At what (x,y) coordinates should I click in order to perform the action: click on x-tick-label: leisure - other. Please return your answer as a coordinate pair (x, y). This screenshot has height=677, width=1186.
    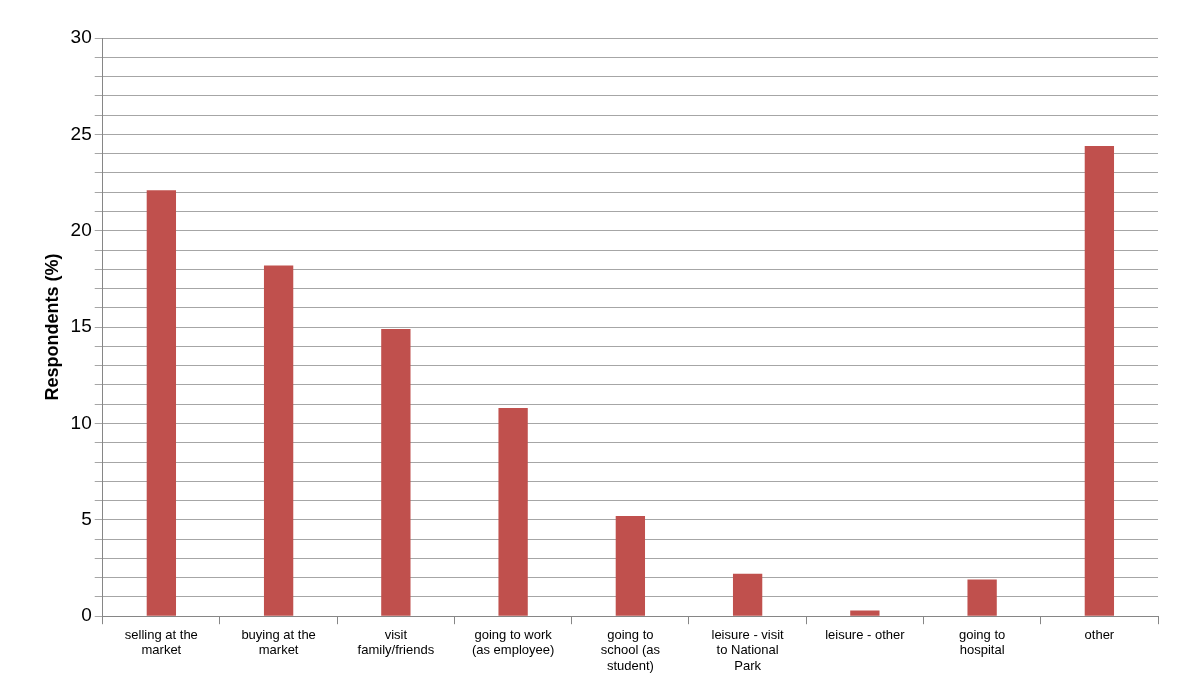
    Looking at the image, I should click on (865, 634).